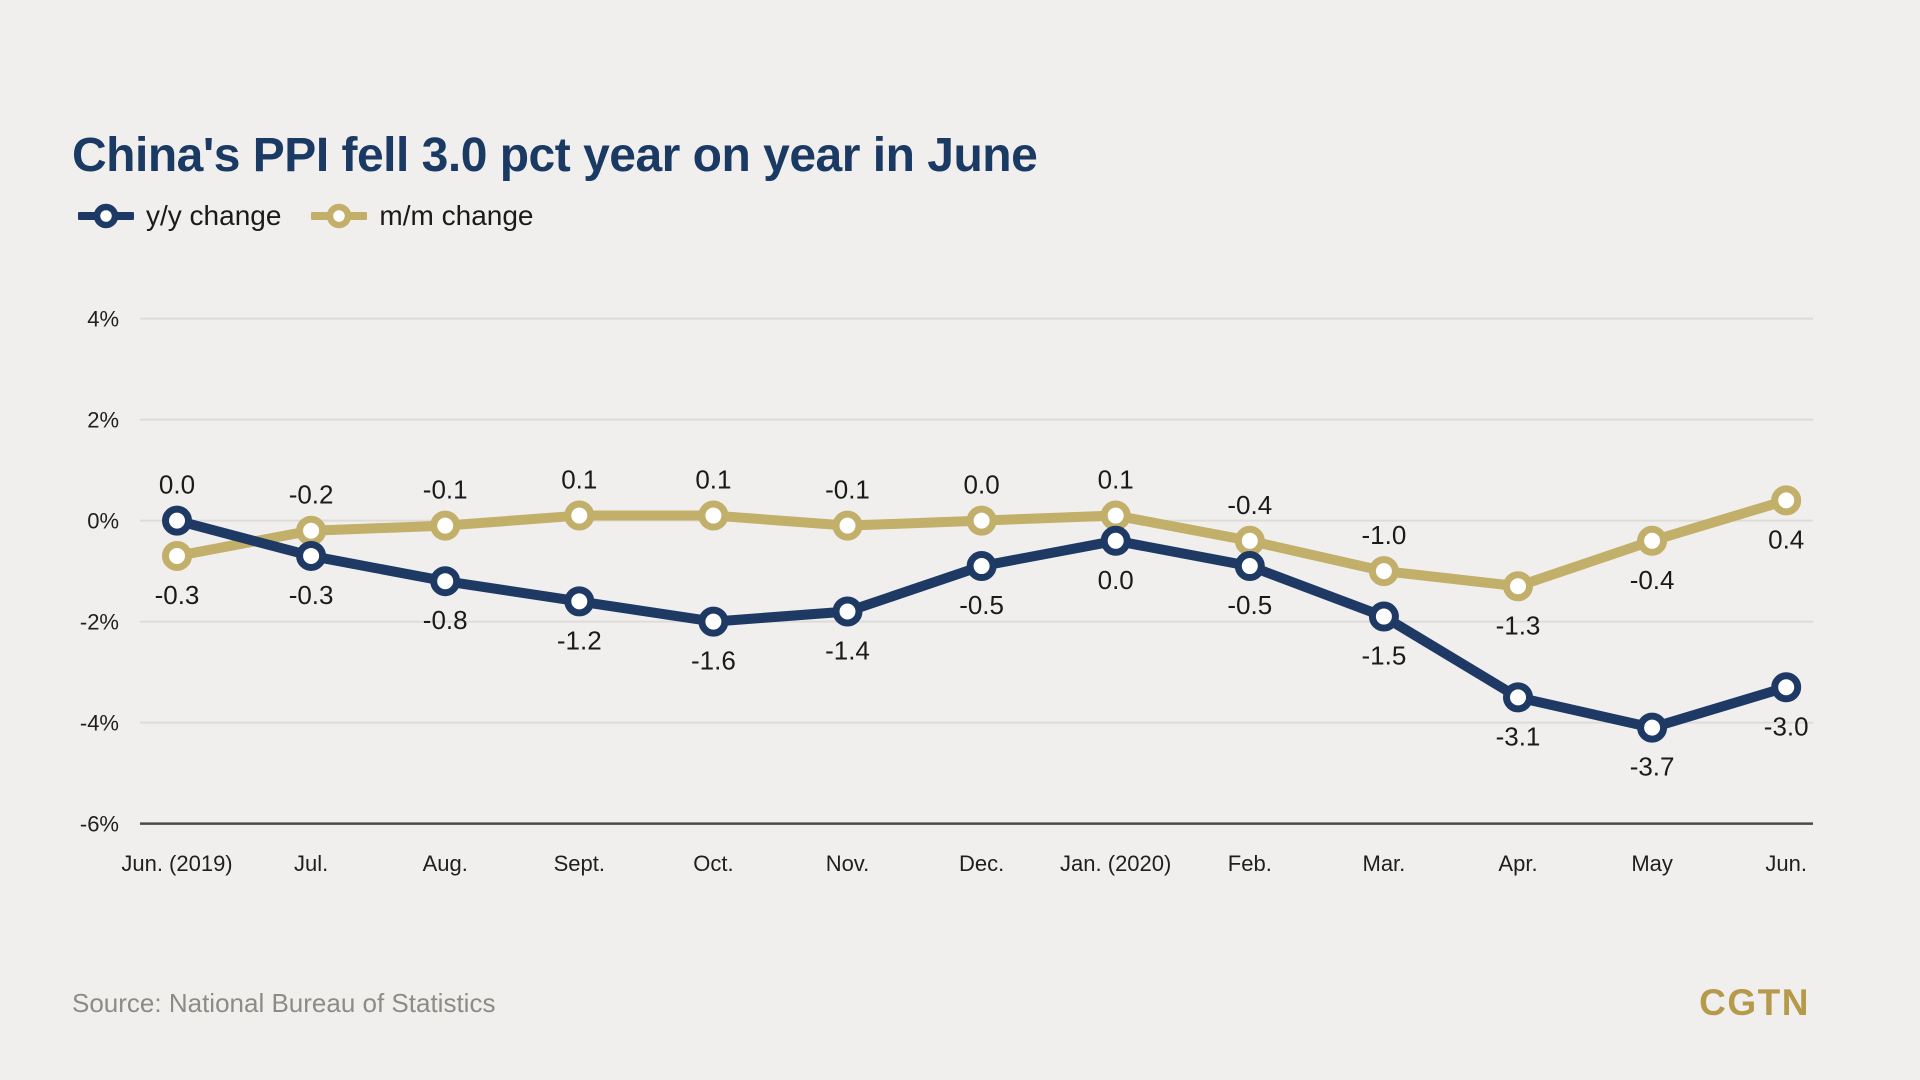  I want to click on yy-change-data-point-label: -1.2, so click(579, 640).